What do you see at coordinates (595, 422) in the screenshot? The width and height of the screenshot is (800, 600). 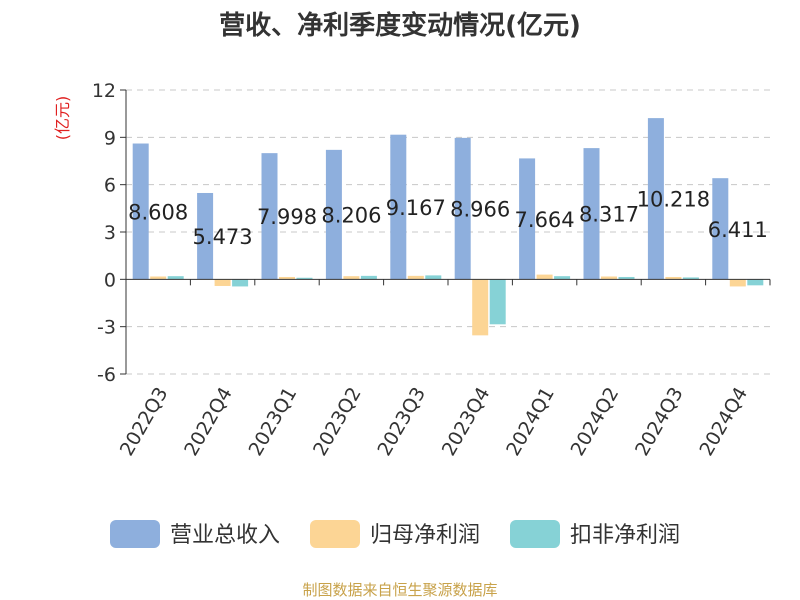 I see `x-tick-label: 2024Q2` at bounding box center [595, 422].